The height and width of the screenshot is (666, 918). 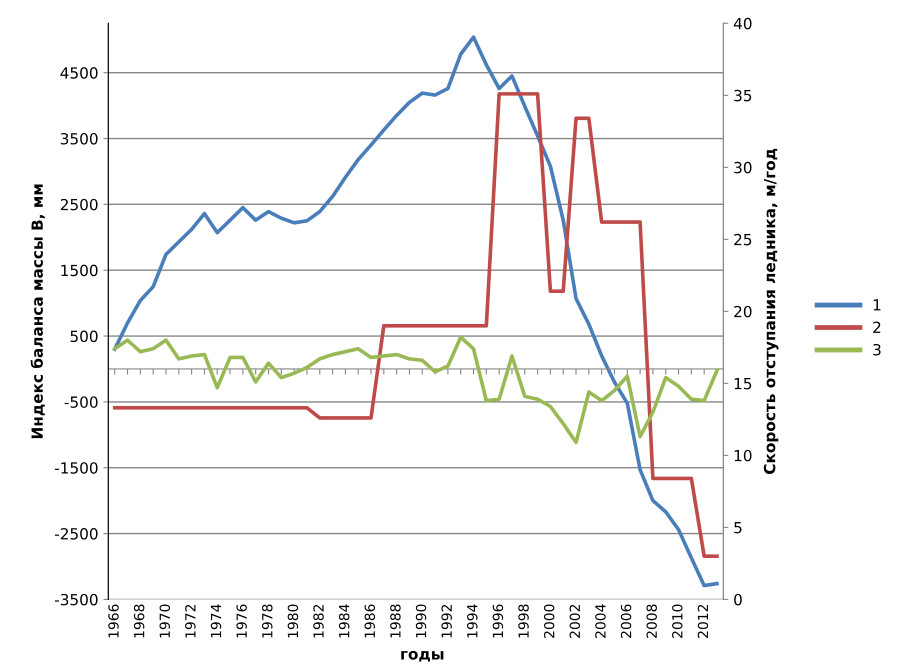 I want to click on y-tick-label: -1500, so click(x=76, y=468).